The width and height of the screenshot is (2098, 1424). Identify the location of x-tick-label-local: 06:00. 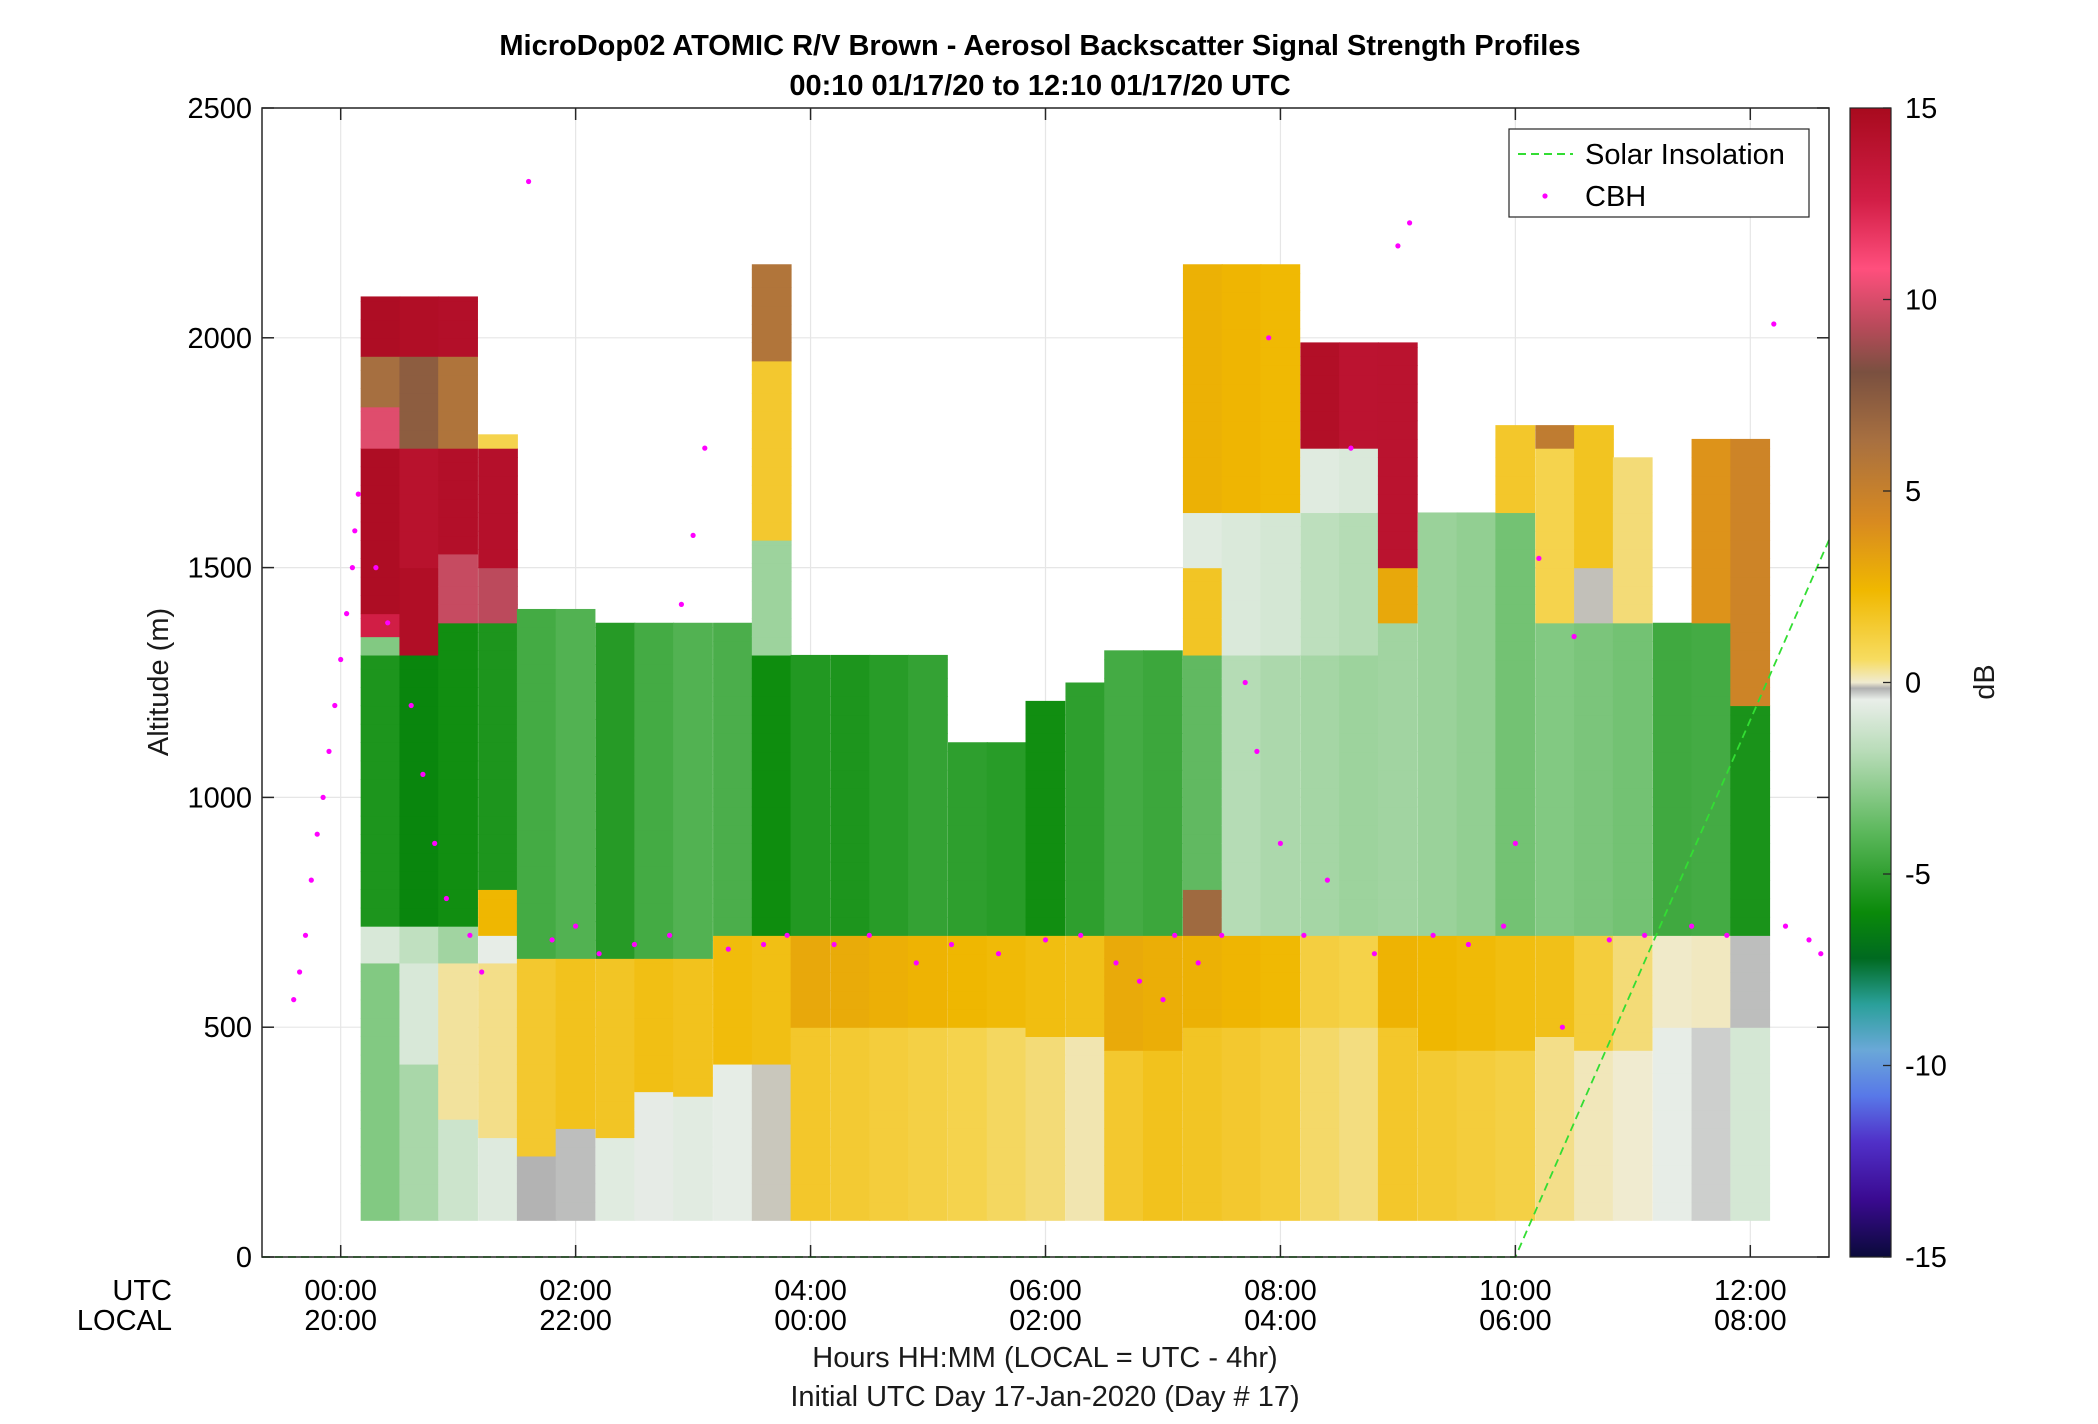
(1515, 1321).